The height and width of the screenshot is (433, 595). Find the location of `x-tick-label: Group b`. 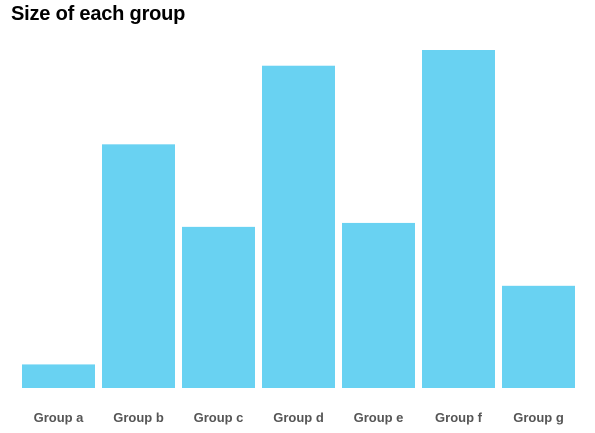

x-tick-label: Group b is located at coordinates (138, 417).